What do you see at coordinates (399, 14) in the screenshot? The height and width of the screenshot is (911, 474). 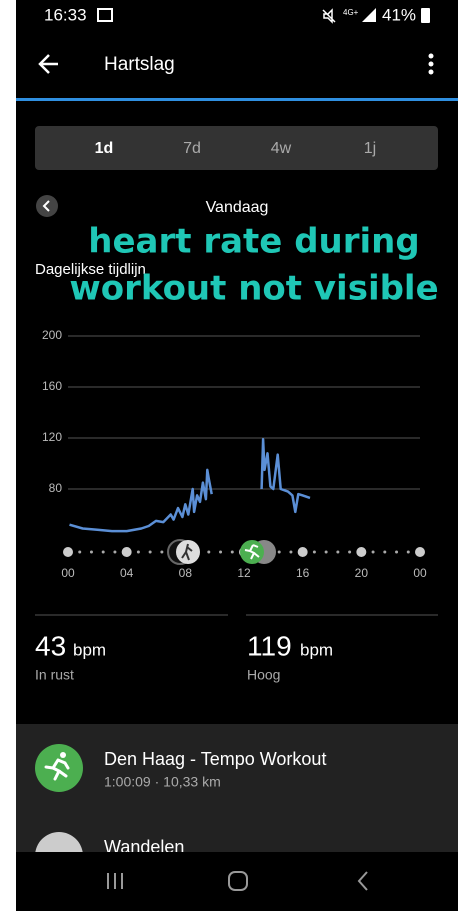 I see `battery-percent: 41%` at bounding box center [399, 14].